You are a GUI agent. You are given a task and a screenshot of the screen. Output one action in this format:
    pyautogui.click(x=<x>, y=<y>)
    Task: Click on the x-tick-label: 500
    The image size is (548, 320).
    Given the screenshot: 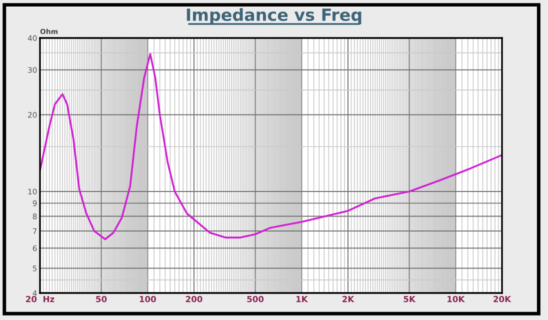 What is the action you would take?
    pyautogui.click(x=255, y=299)
    